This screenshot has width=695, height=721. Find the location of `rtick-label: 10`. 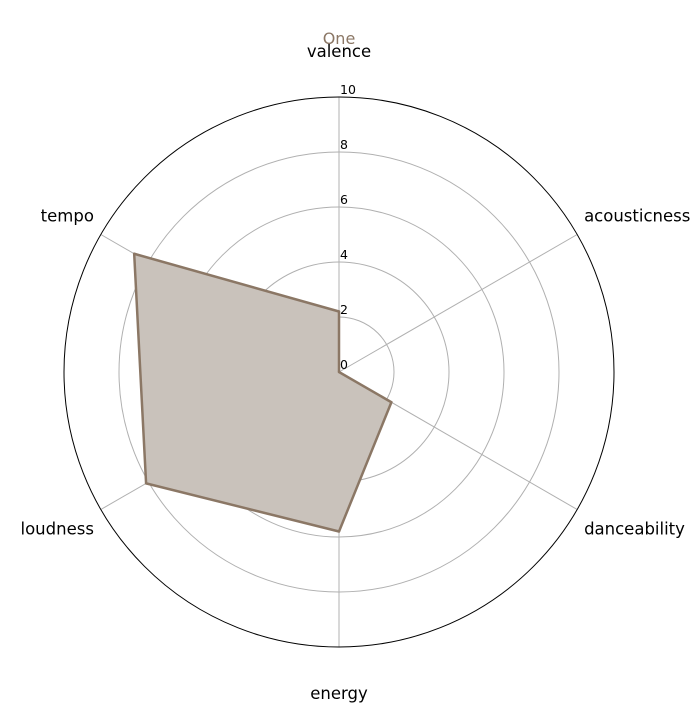

rtick-label: 10 is located at coordinates (348, 89).